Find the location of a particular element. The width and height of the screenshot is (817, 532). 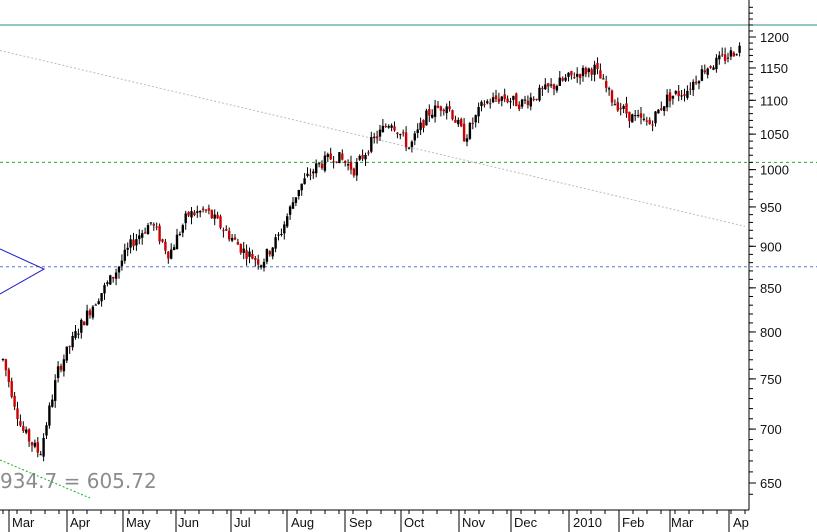

x-tick-label: Sep is located at coordinates (360, 522).